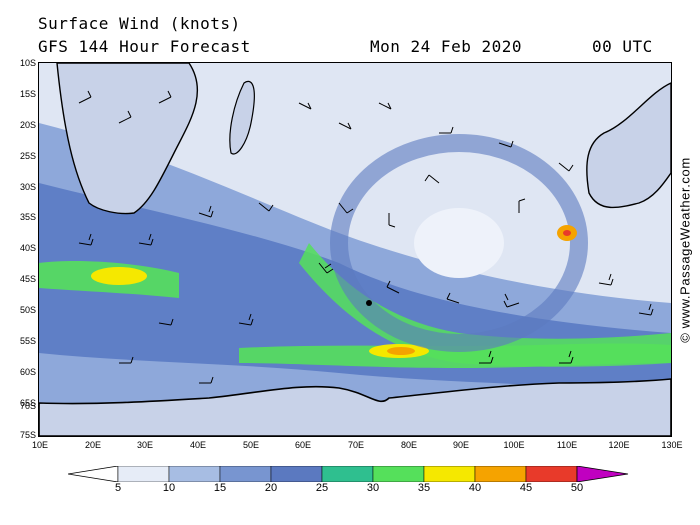 This screenshot has width=700, height=525. What do you see at coordinates (27, 94) in the screenshot?
I see `lat-label: 15S` at bounding box center [27, 94].